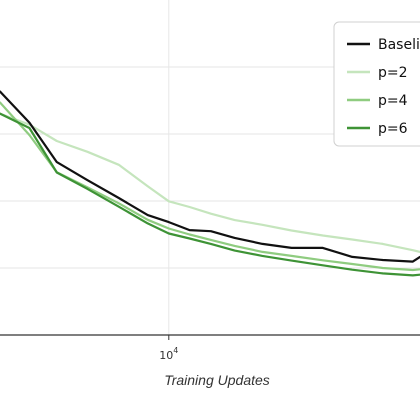  I want to click on legend-frame, so click(376, 84).